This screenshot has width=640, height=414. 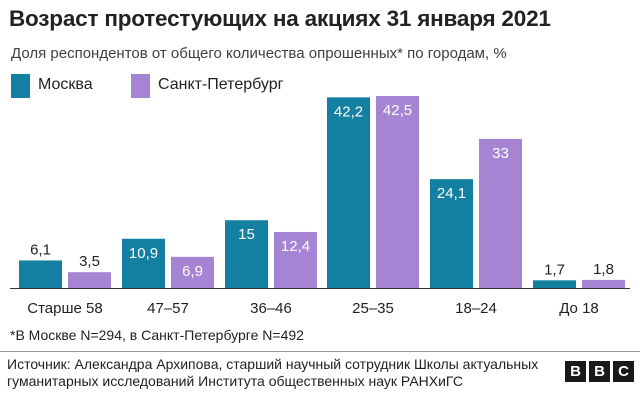 What do you see at coordinates (451, 193) in the screenshot?
I see `data-label-moscow-18-24: 24,1` at bounding box center [451, 193].